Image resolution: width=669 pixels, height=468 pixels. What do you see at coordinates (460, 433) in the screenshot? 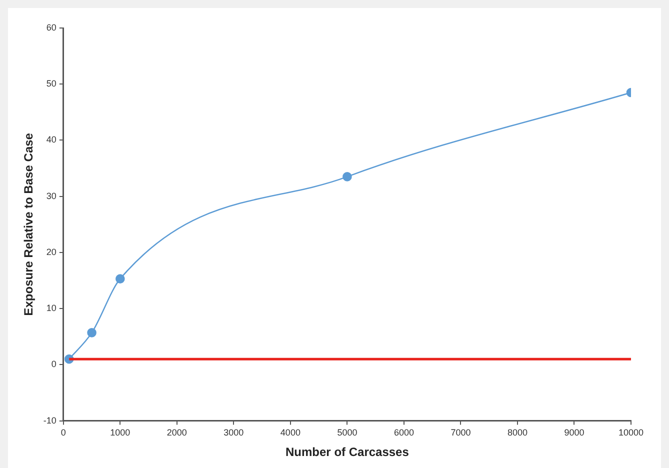
I see `x-tick-label: 7000` at bounding box center [460, 433].